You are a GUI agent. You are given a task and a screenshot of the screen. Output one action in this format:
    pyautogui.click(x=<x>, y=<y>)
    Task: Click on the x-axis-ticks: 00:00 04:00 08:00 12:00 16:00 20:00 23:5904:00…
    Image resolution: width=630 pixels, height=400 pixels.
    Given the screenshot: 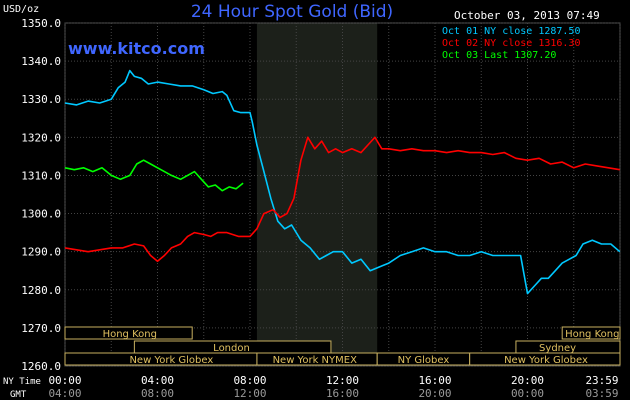 What is the action you would take?
    pyautogui.click(x=333, y=387)
    